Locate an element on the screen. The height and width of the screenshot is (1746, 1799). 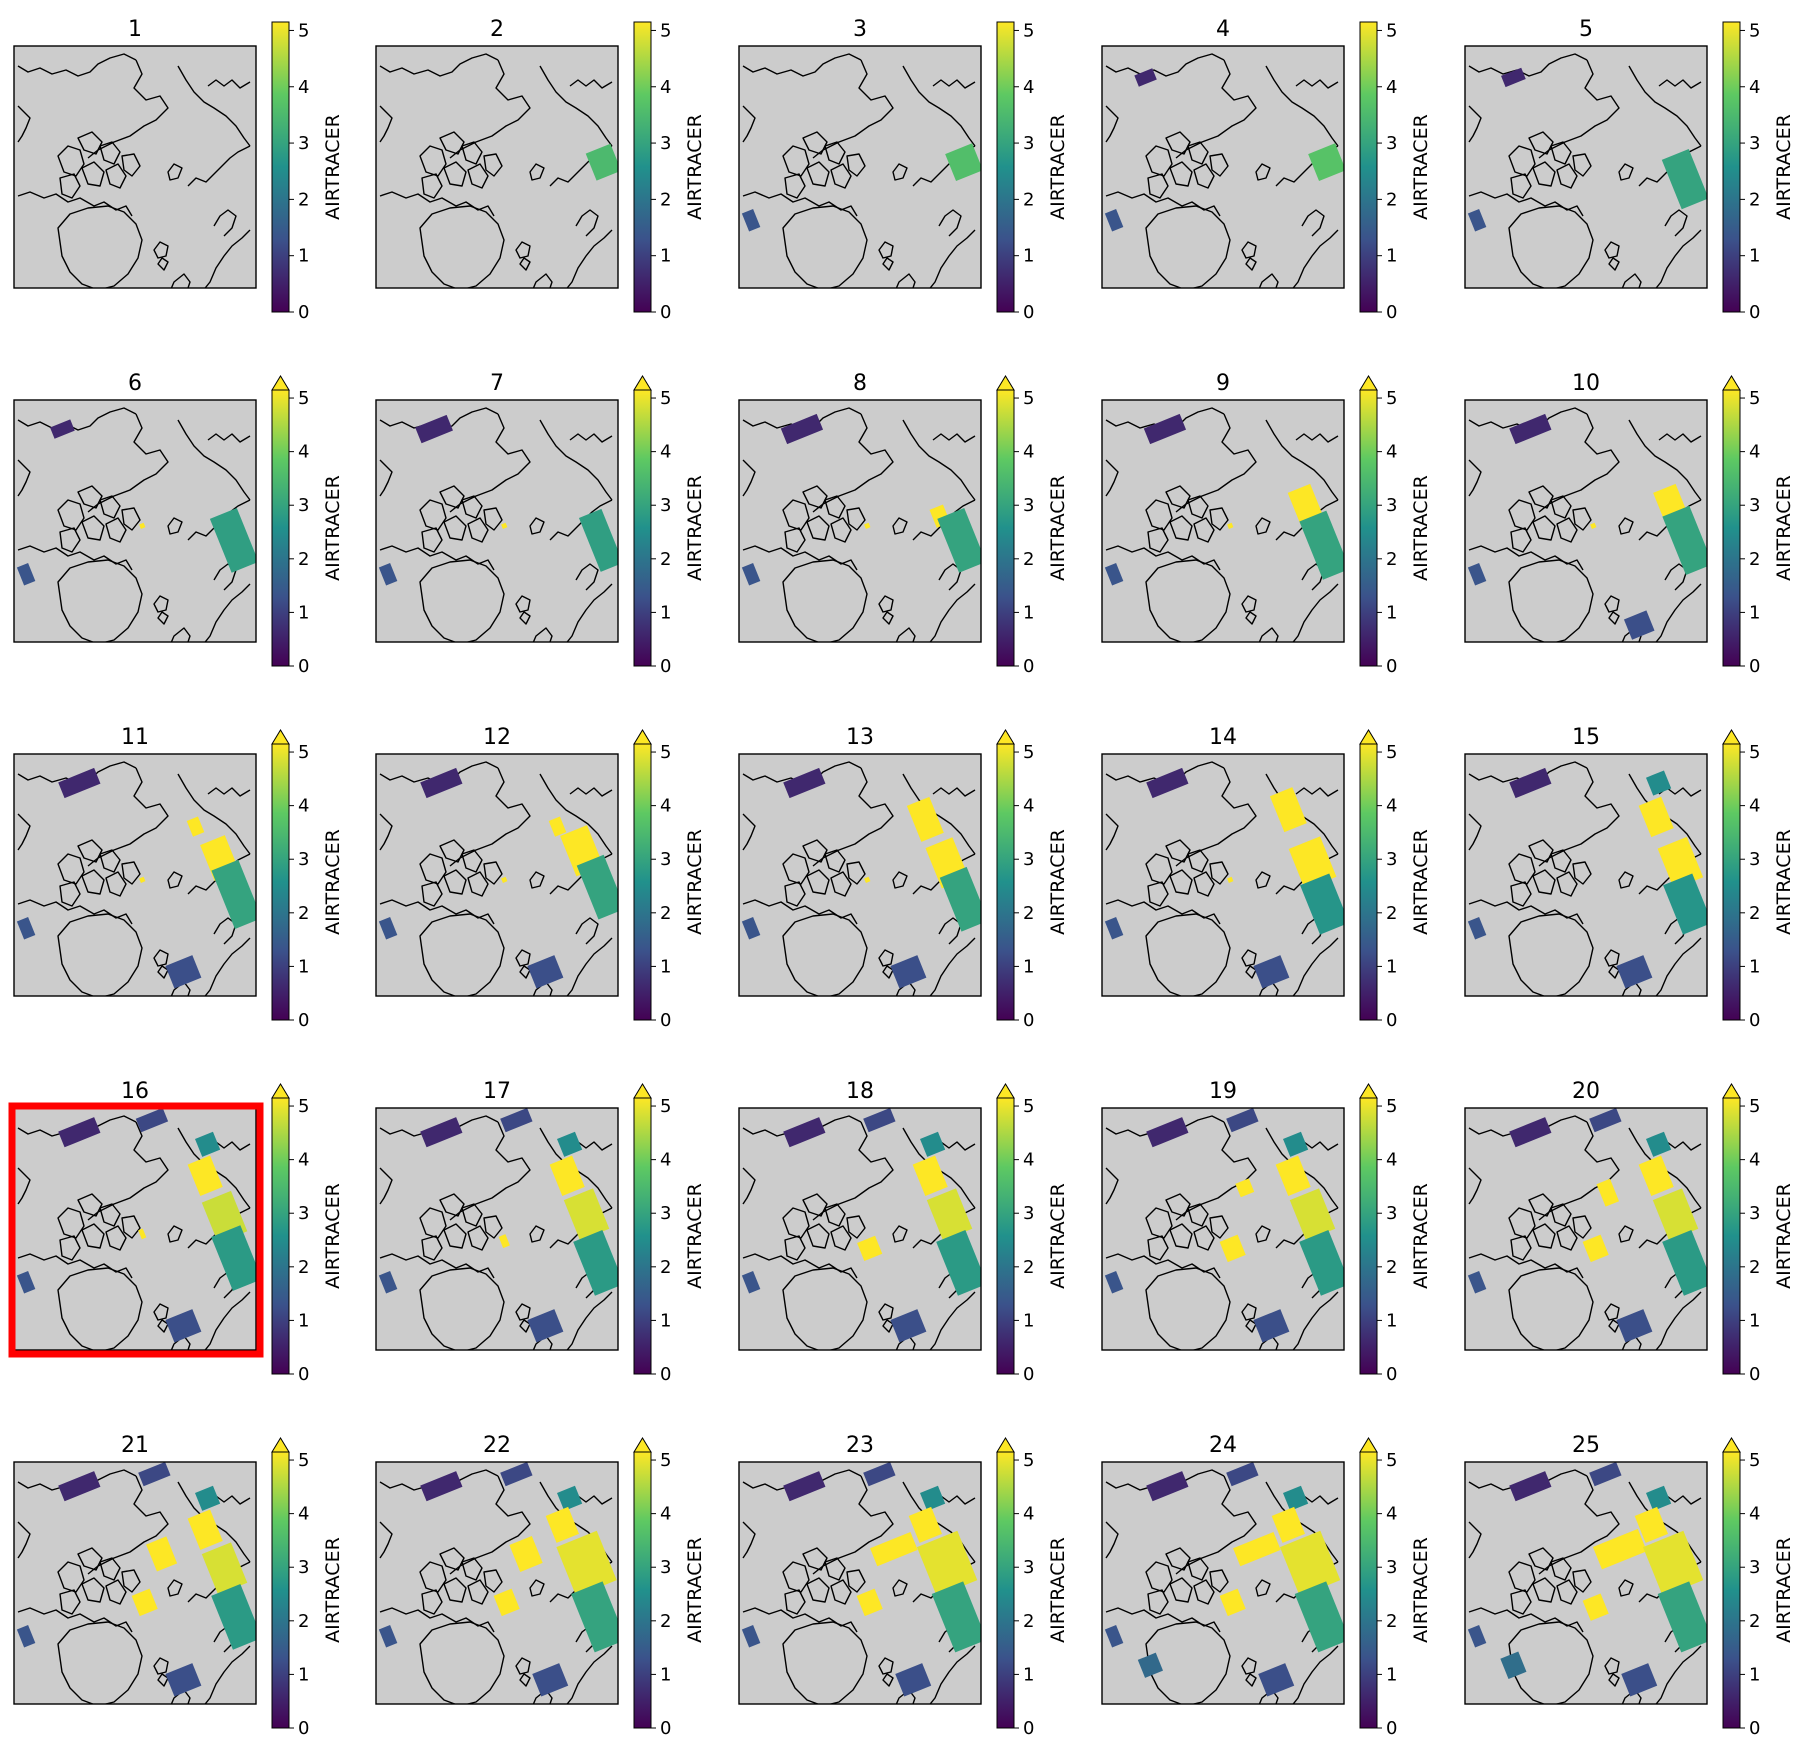
panel-title: 23 is located at coordinates (860, 1445).